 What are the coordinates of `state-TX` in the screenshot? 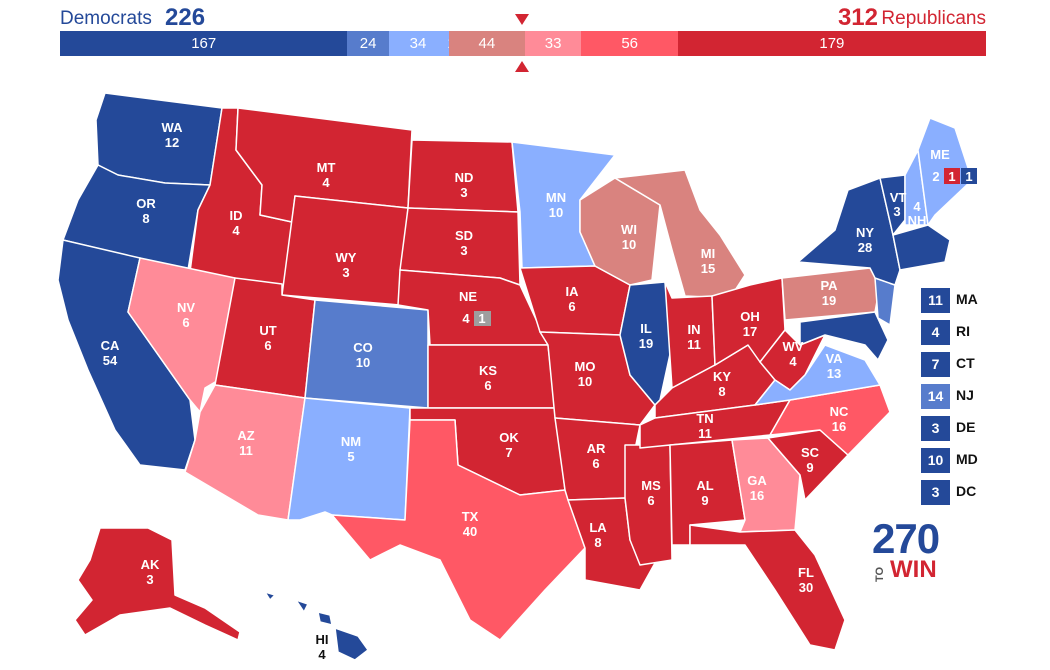 It's located at (458, 530).